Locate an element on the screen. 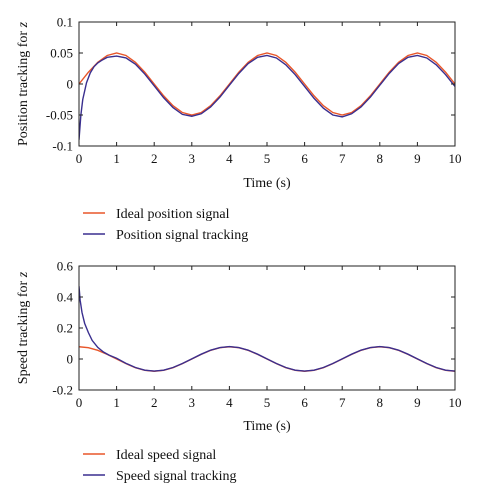  y-axis-label-text: Speed tracking for is located at coordinates (23, 330).